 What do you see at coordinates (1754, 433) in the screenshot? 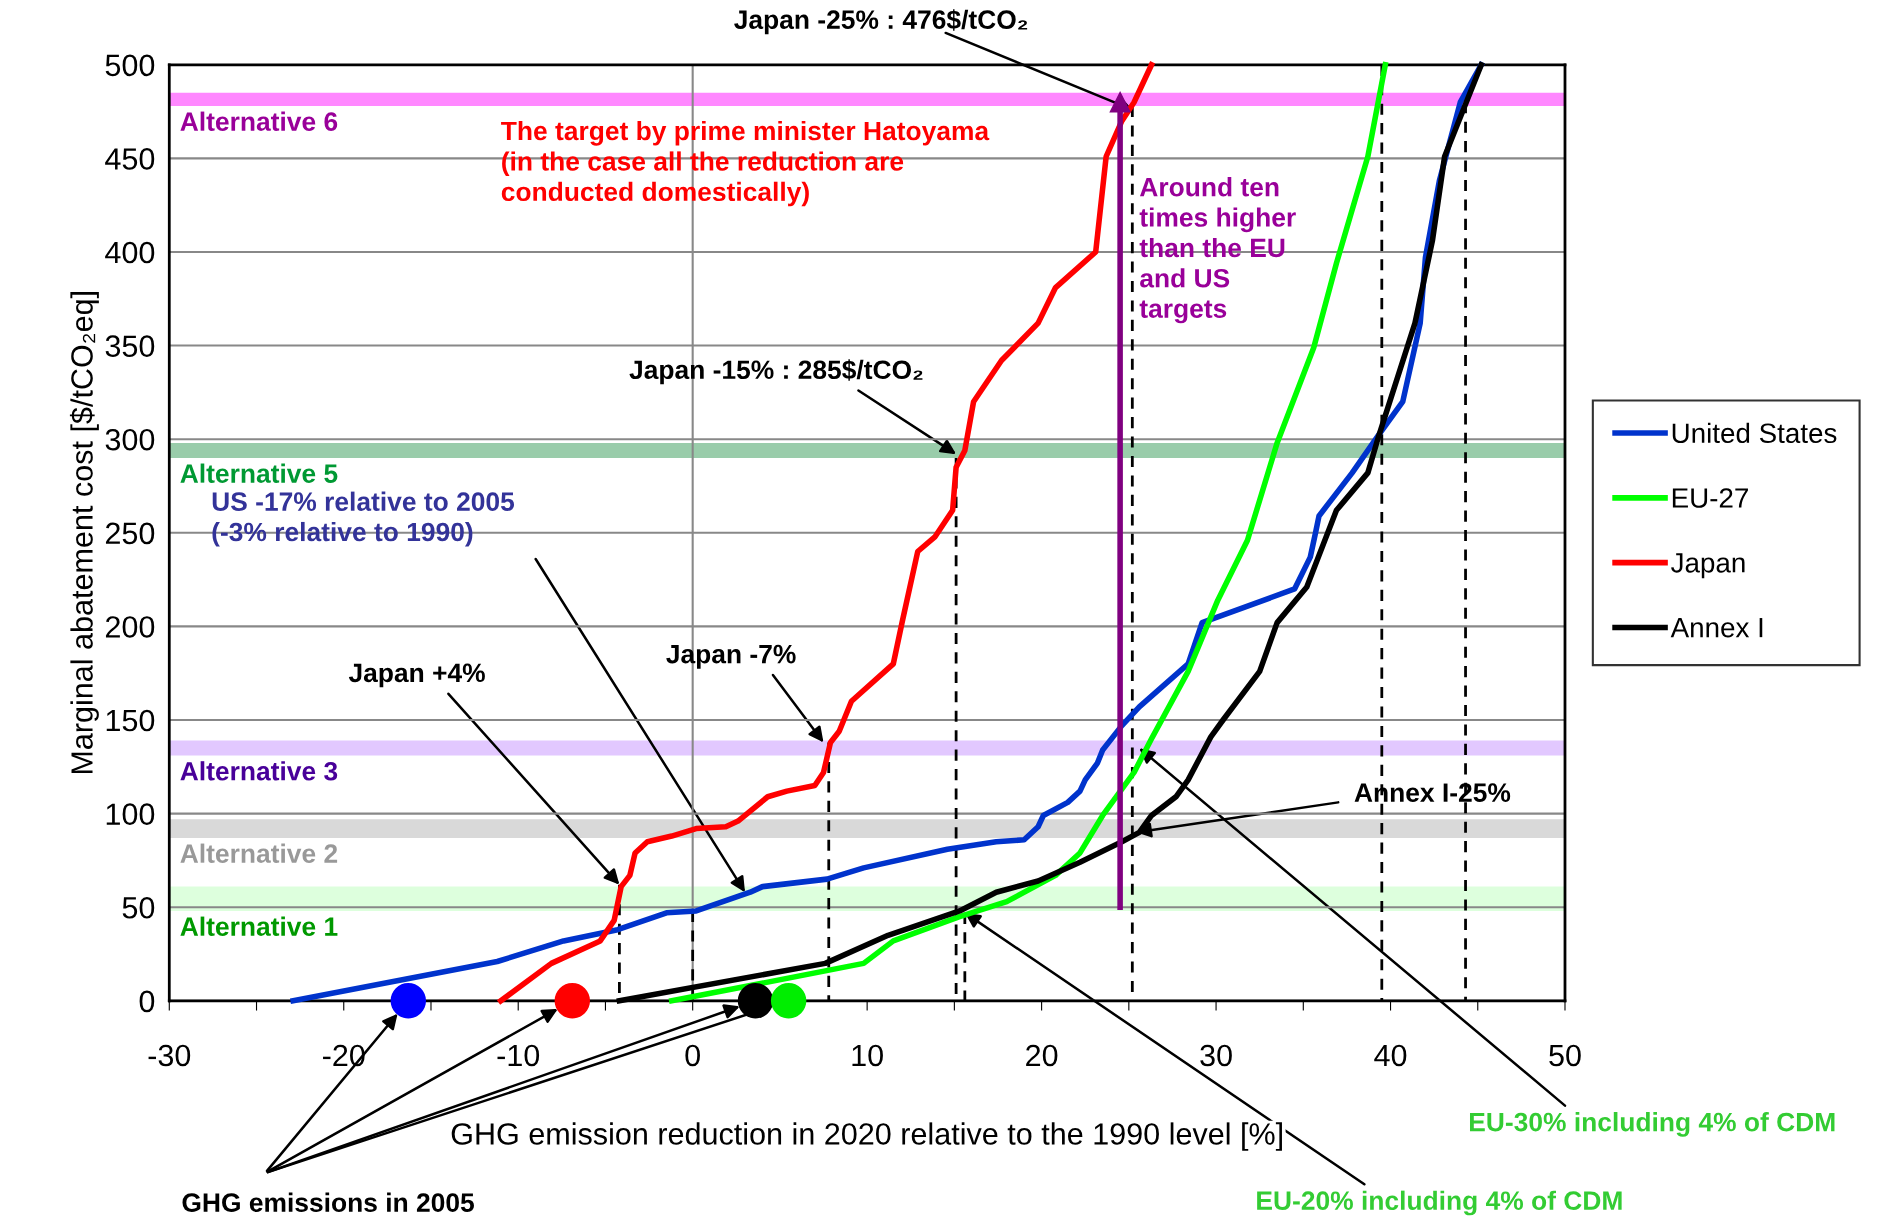
I see `legend-label: United States` at bounding box center [1754, 433].